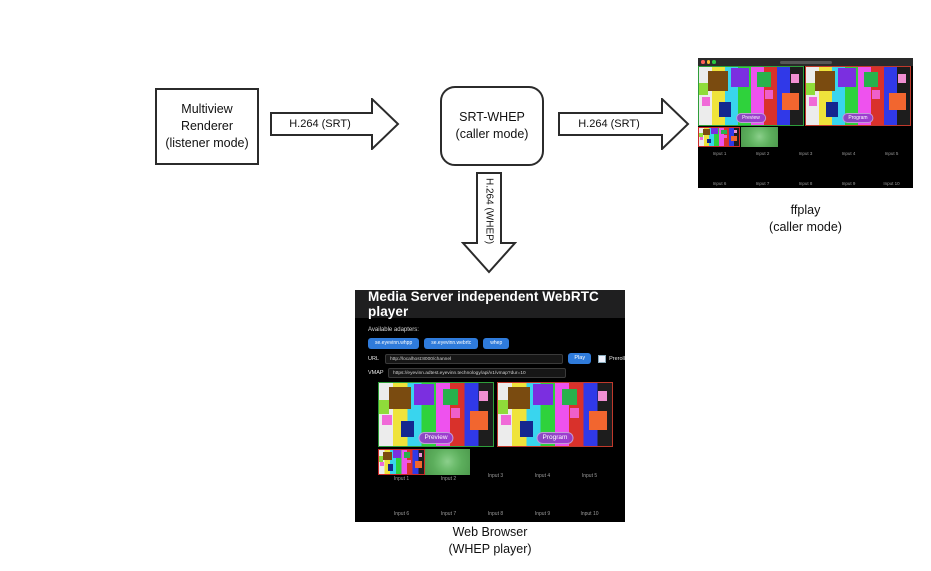 The image size is (931, 571). I want to click on node-multiview-line1: Multiview, so click(207, 108).